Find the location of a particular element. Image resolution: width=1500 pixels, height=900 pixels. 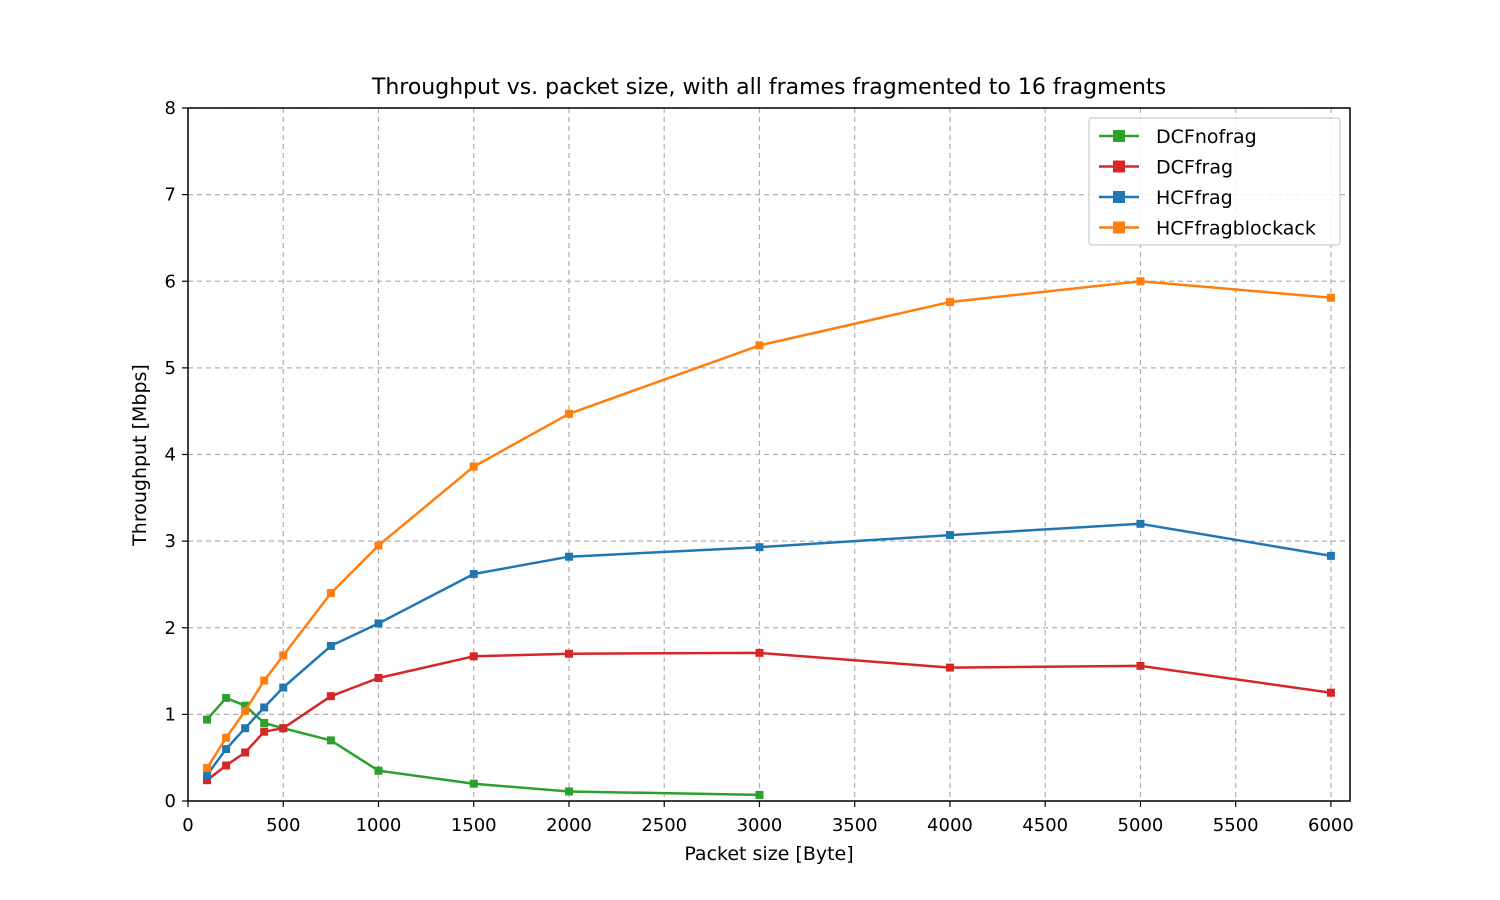

y-tick-label: 8 is located at coordinates (170, 108).